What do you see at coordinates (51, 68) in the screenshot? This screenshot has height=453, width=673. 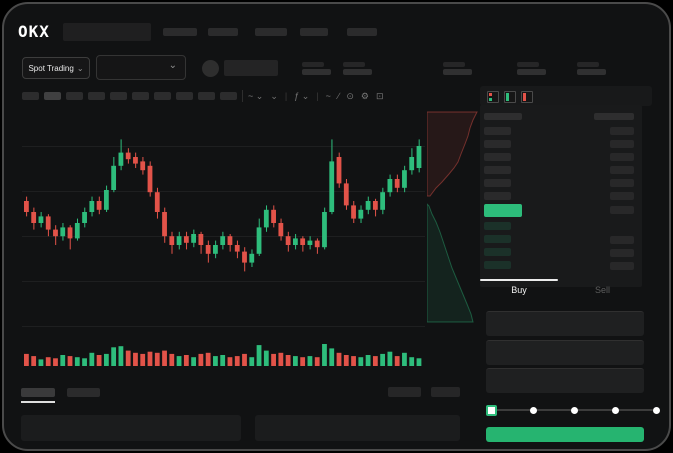 I see `market-type-label: Spot Trading` at bounding box center [51, 68].